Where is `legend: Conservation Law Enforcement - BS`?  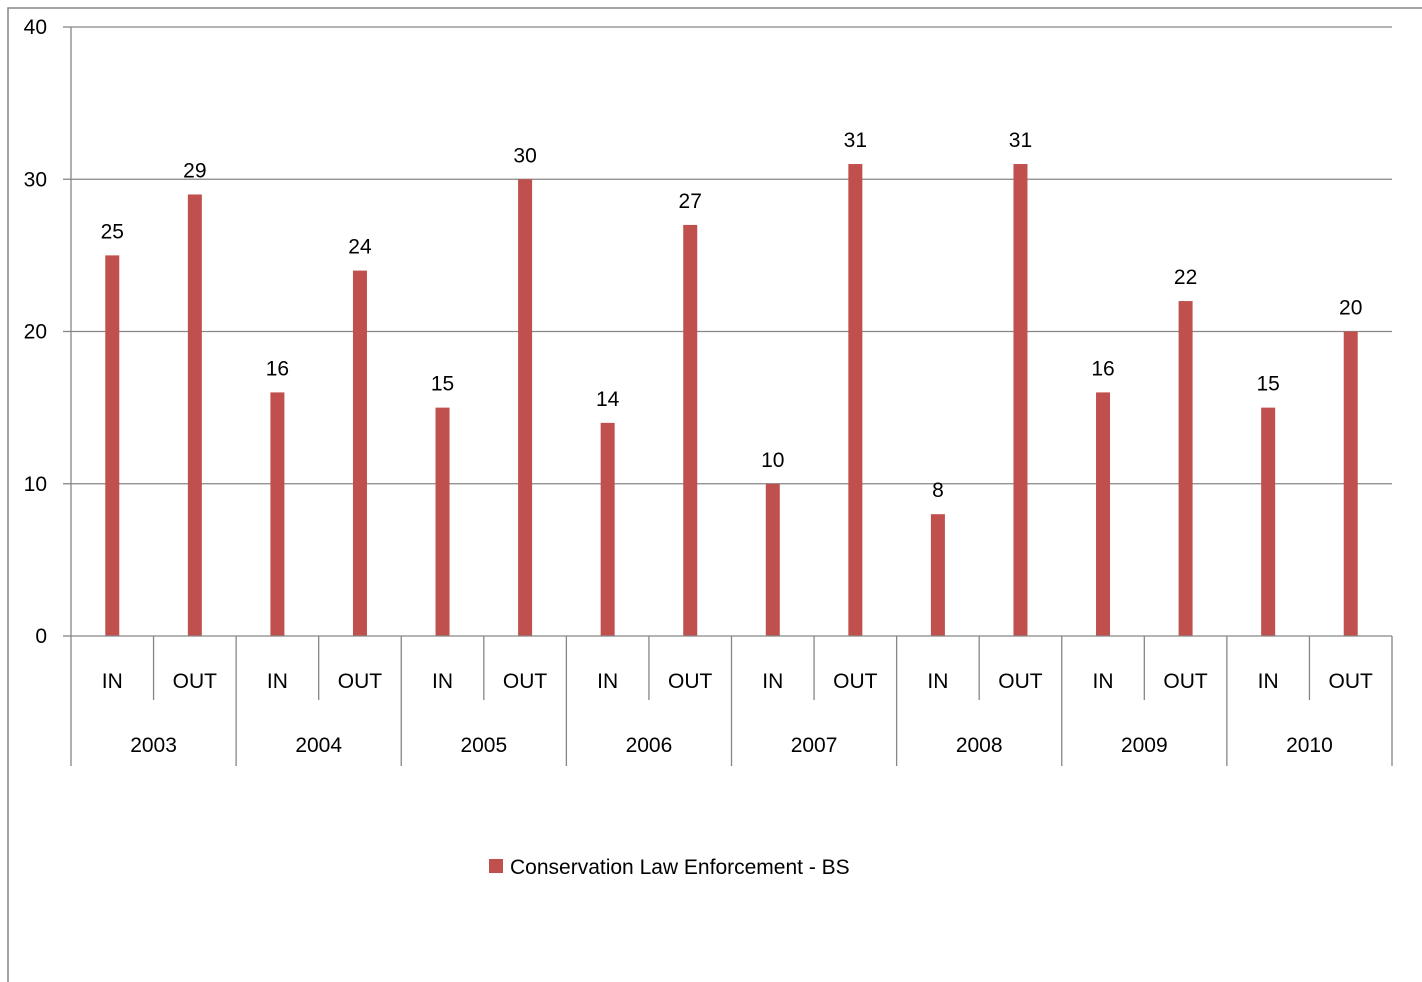
legend: Conservation Law Enforcement - BS is located at coordinates (669, 867).